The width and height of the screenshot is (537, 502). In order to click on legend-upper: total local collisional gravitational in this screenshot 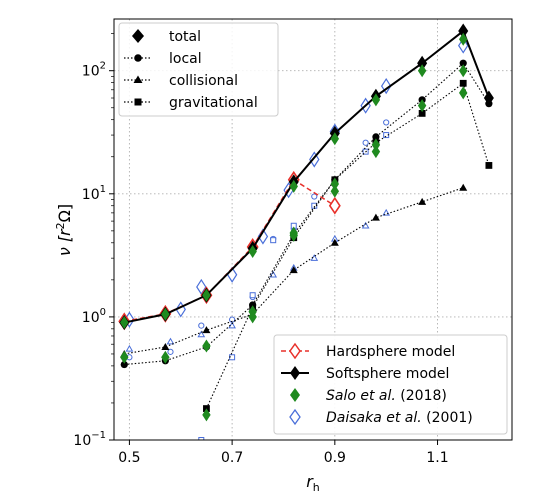, I will do `click(198, 69)`.